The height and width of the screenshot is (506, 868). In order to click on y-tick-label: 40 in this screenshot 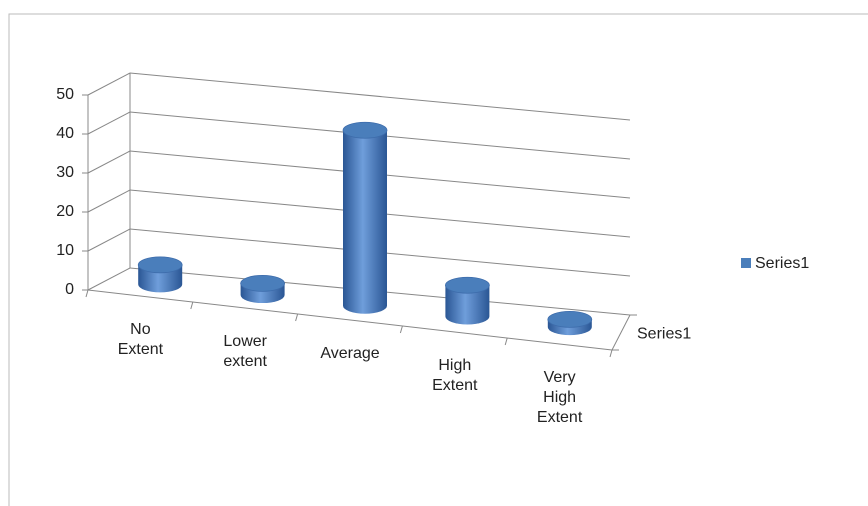, I will do `click(65, 133)`.